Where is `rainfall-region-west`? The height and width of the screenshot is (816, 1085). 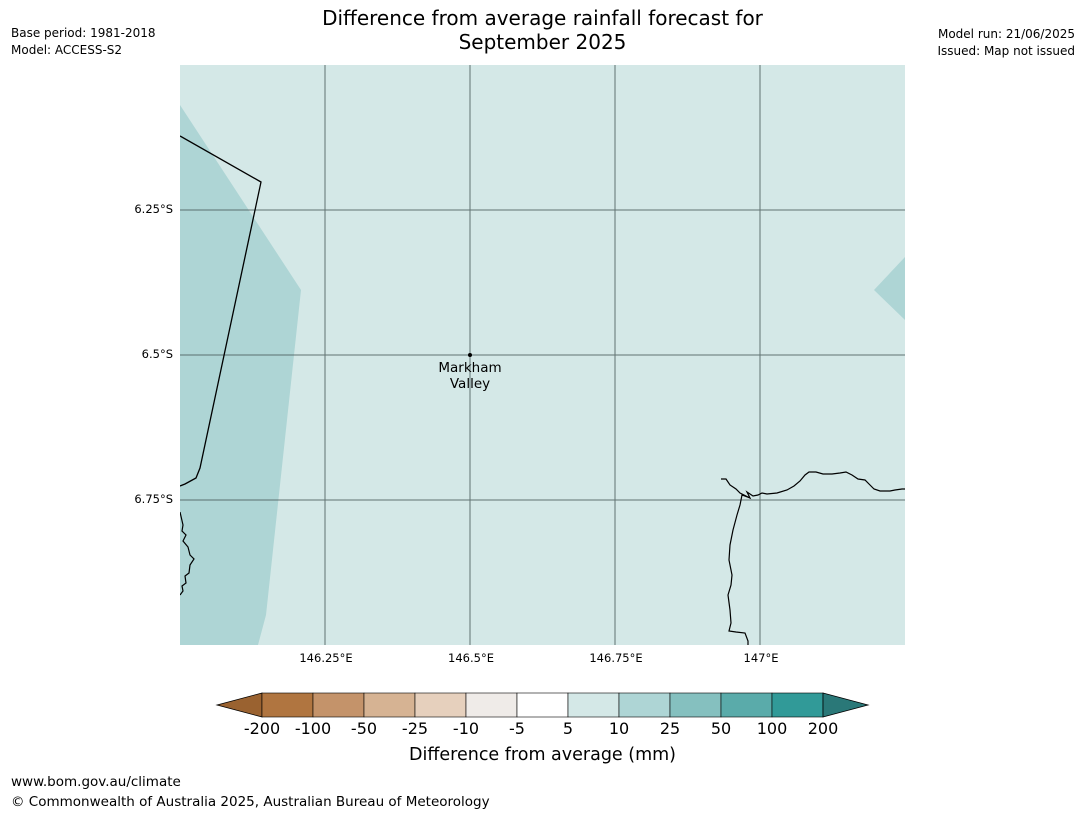 rainfall-region-west is located at coordinates (240, 375).